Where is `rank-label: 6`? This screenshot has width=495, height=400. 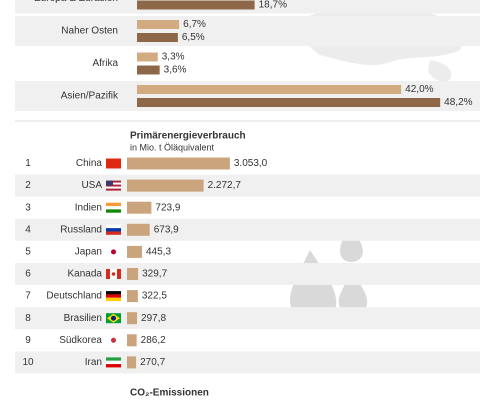
rank-label: 6 is located at coordinates (28, 274).